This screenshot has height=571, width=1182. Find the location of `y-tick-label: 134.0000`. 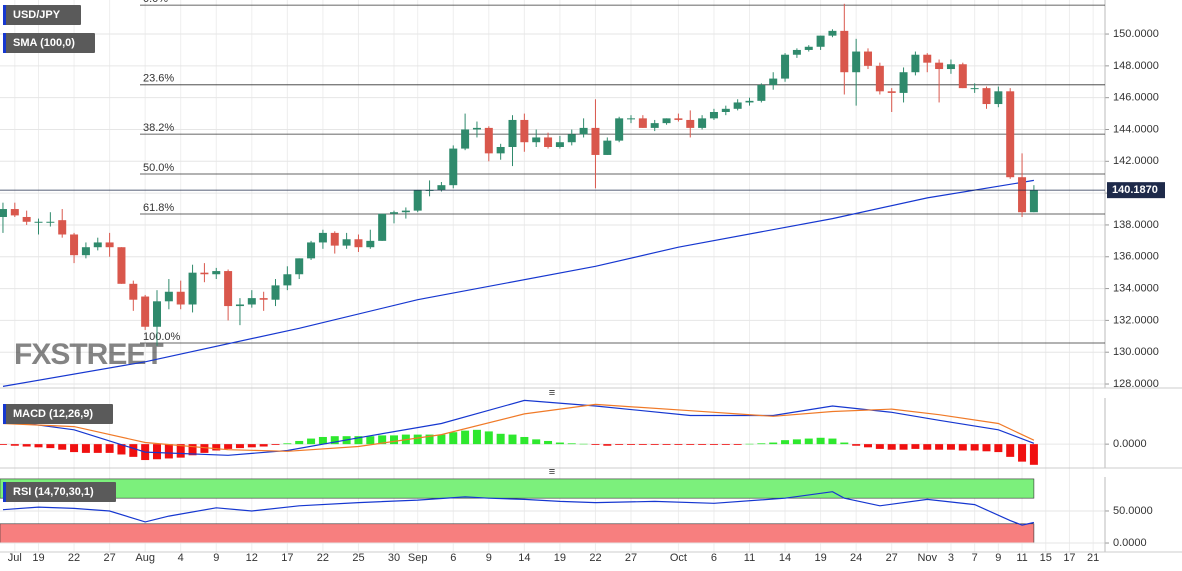

y-tick-label: 134.0000 is located at coordinates (1136, 288).